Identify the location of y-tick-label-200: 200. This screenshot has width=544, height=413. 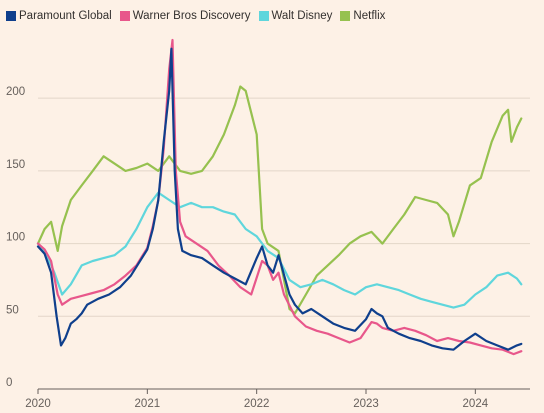
(15, 92).